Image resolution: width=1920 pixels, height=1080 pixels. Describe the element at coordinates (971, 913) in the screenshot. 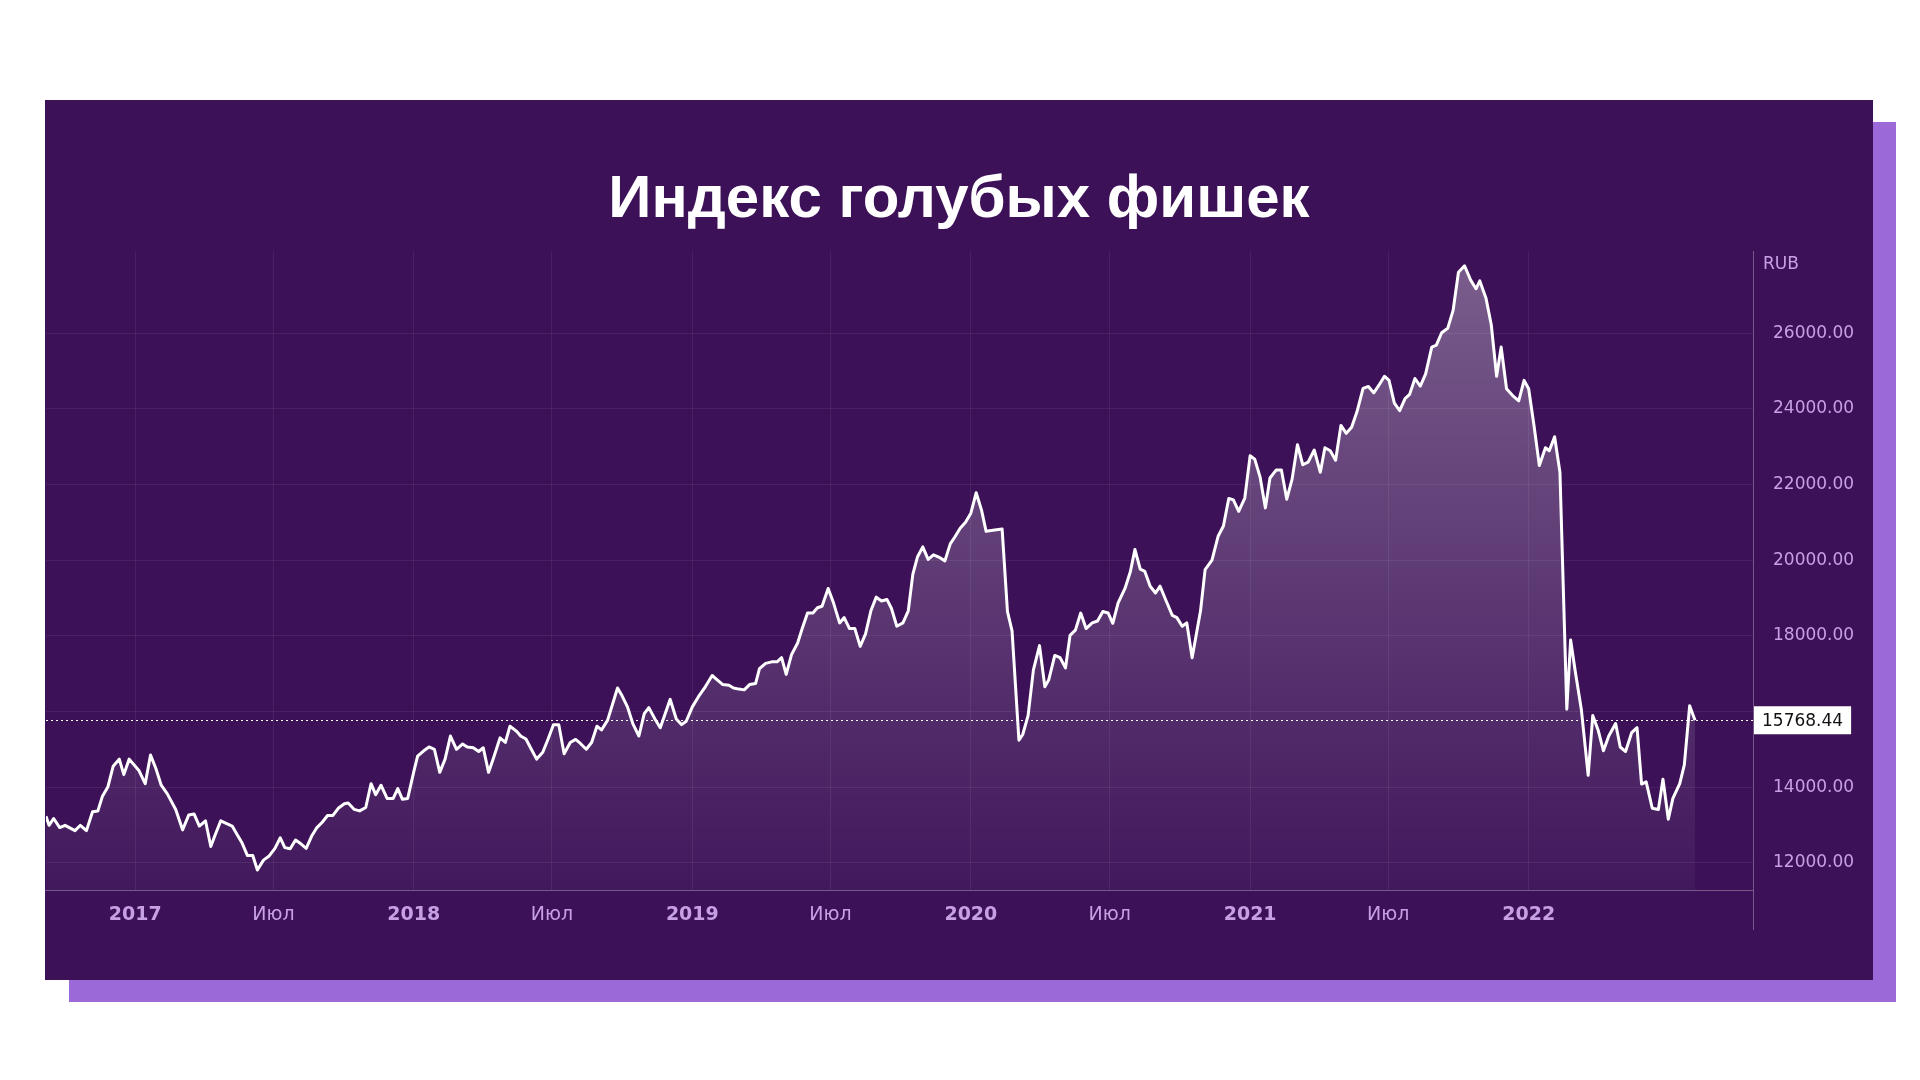

I see `x-tick-label: 2020` at that location.